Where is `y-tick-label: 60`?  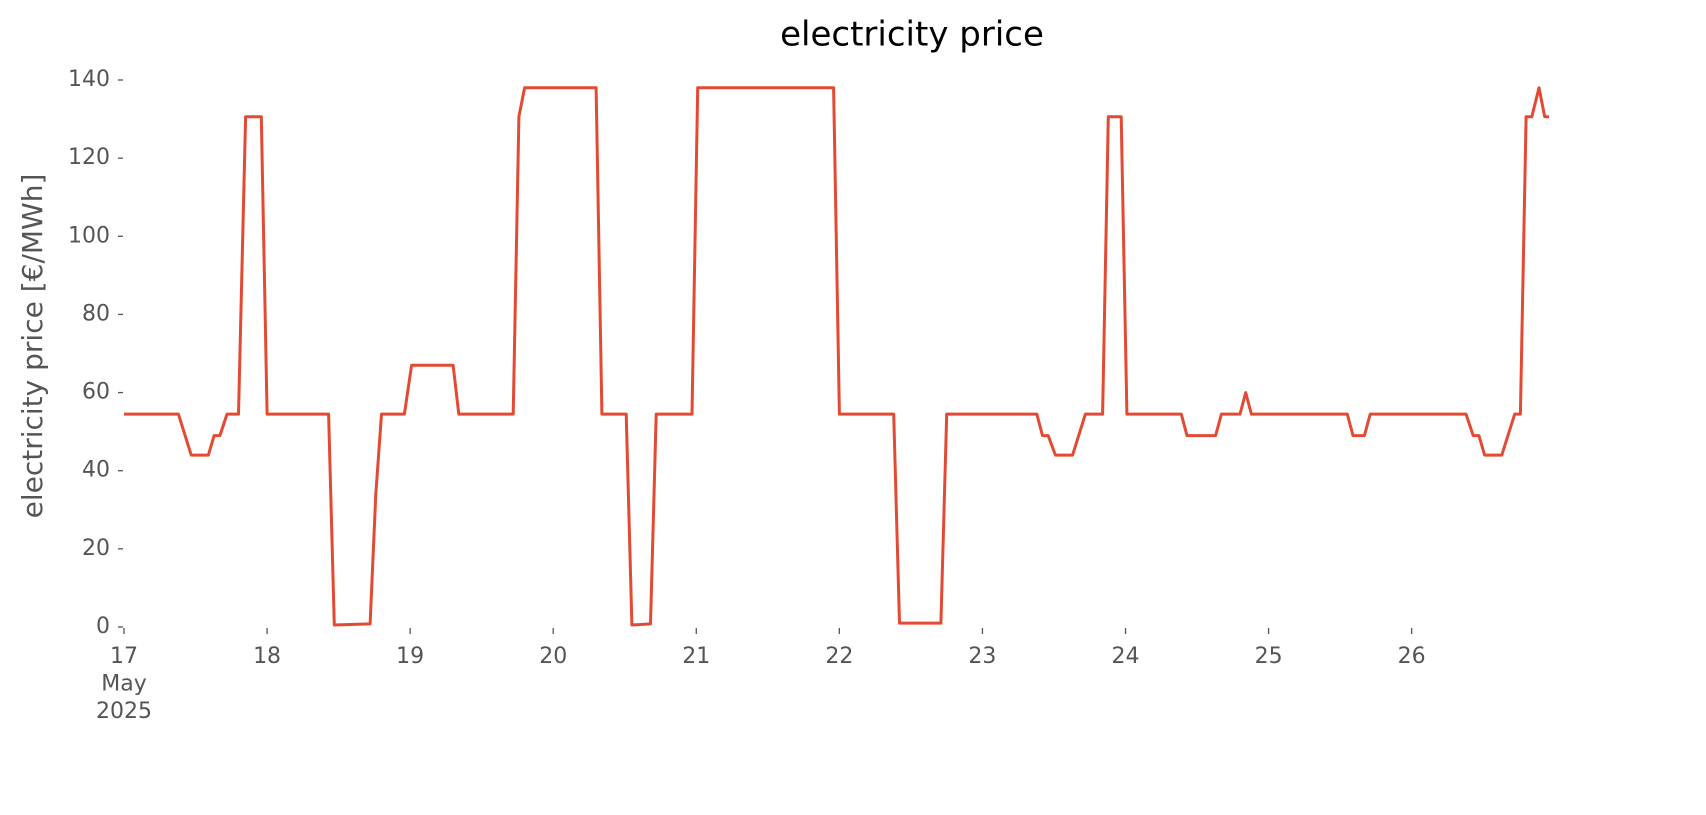
y-tick-label: 60 is located at coordinates (96, 392).